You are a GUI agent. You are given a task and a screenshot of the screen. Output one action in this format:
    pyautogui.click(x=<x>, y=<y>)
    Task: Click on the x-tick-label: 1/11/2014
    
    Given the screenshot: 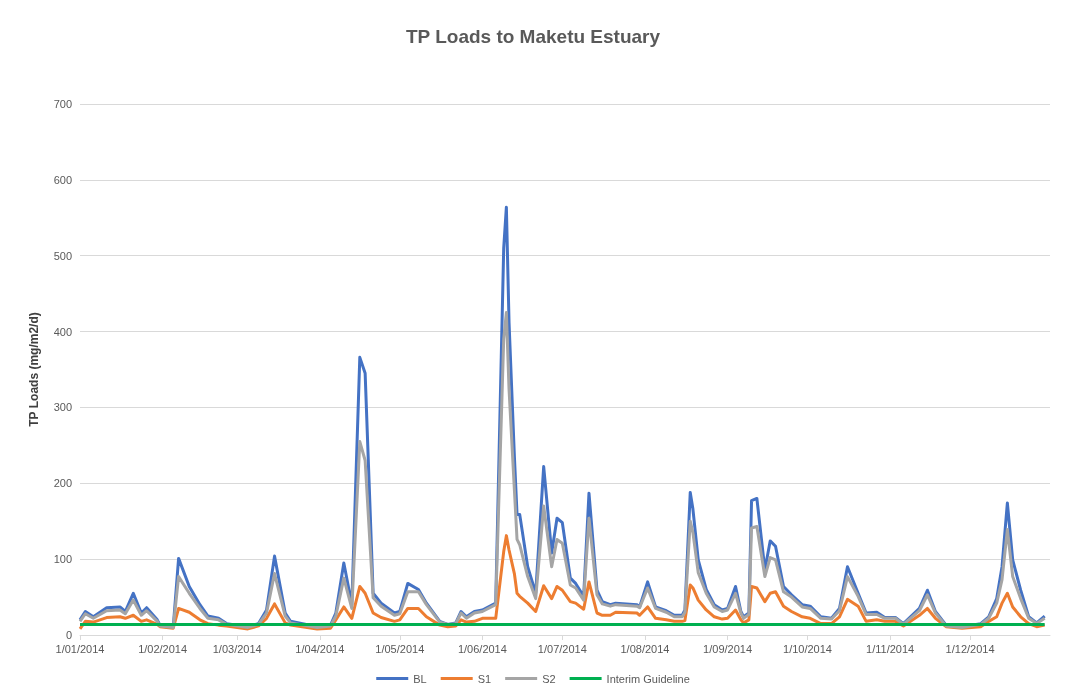 What is the action you would take?
    pyautogui.click(x=890, y=648)
    